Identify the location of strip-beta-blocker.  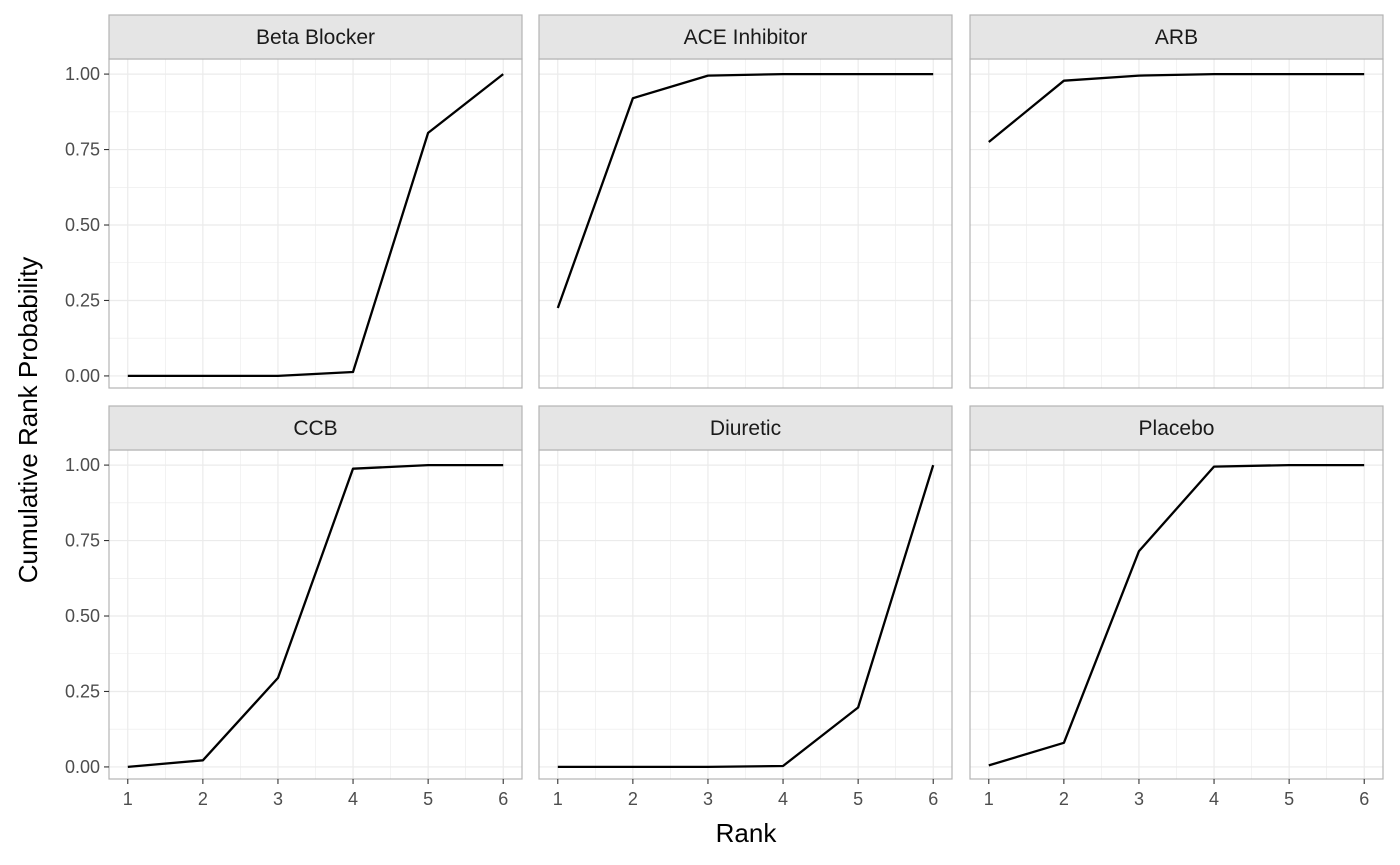
(315, 37).